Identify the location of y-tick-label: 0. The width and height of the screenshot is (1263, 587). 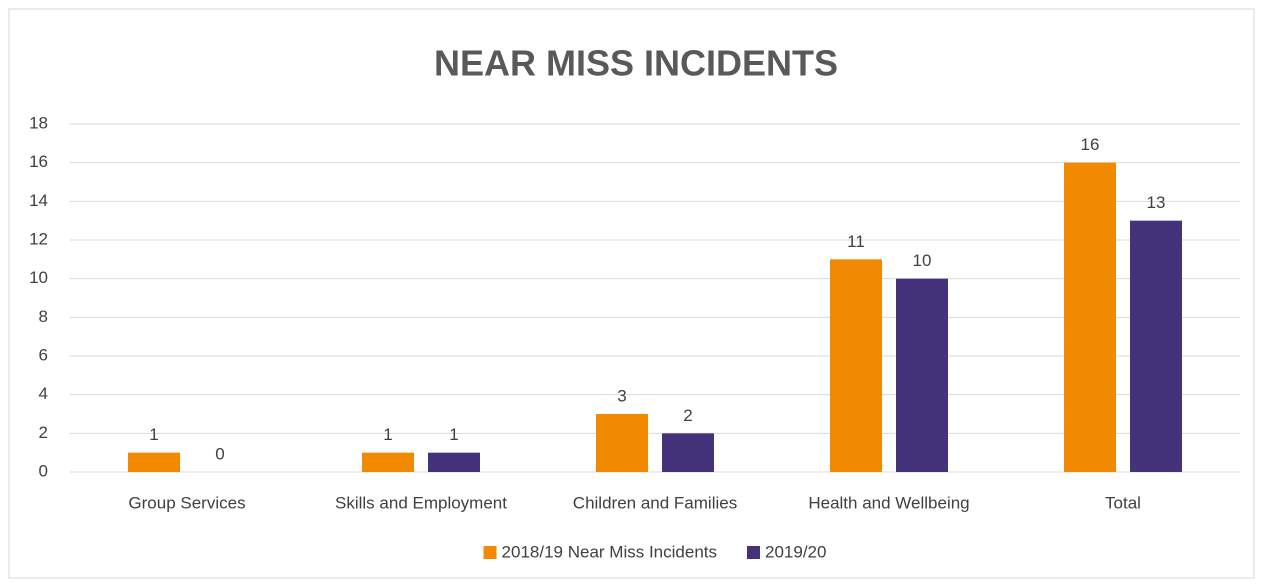
(43, 470).